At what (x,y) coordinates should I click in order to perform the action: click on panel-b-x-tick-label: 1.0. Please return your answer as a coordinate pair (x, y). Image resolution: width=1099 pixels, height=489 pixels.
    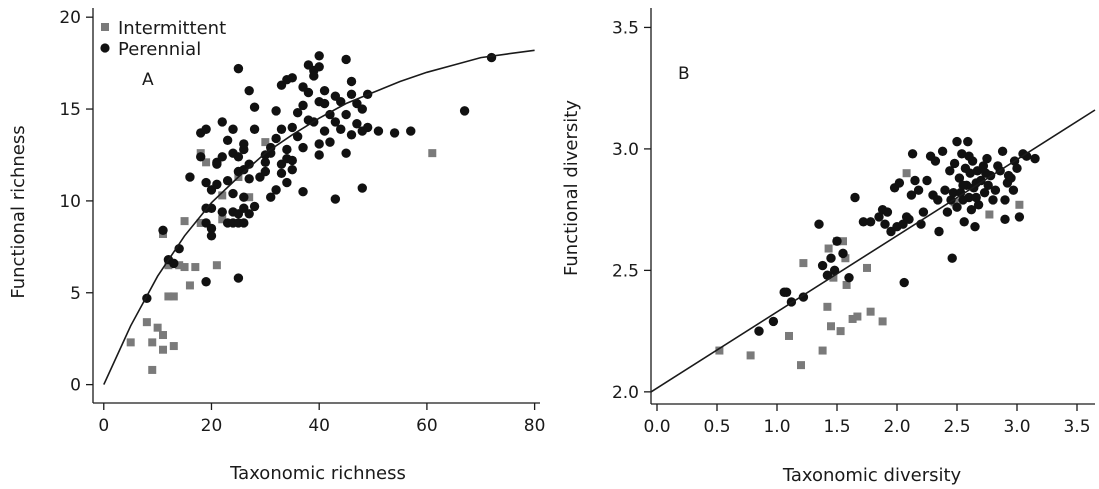
    Looking at the image, I should click on (776, 427).